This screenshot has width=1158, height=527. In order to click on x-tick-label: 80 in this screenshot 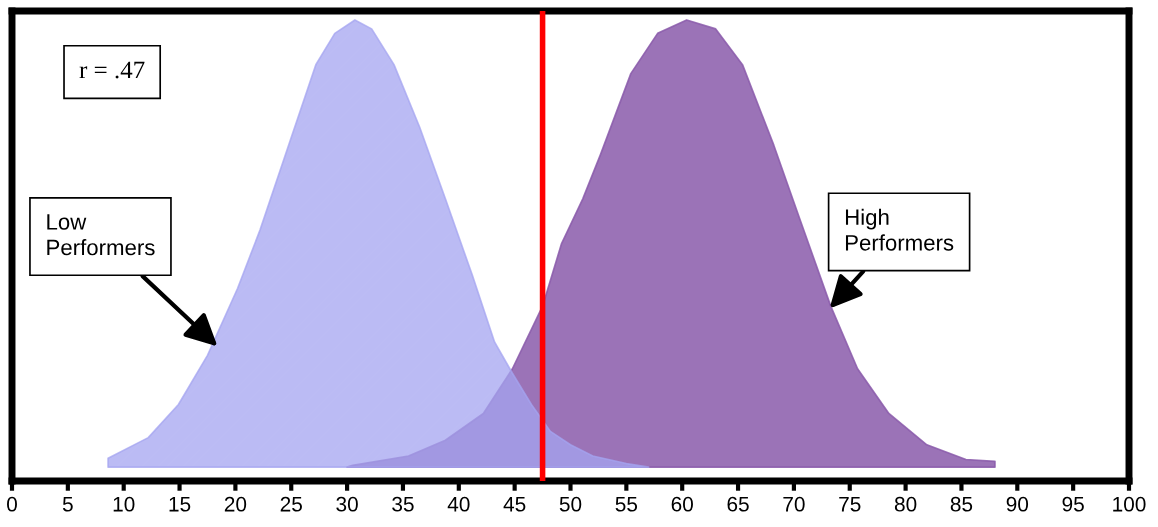, I will do `click(905, 504)`.